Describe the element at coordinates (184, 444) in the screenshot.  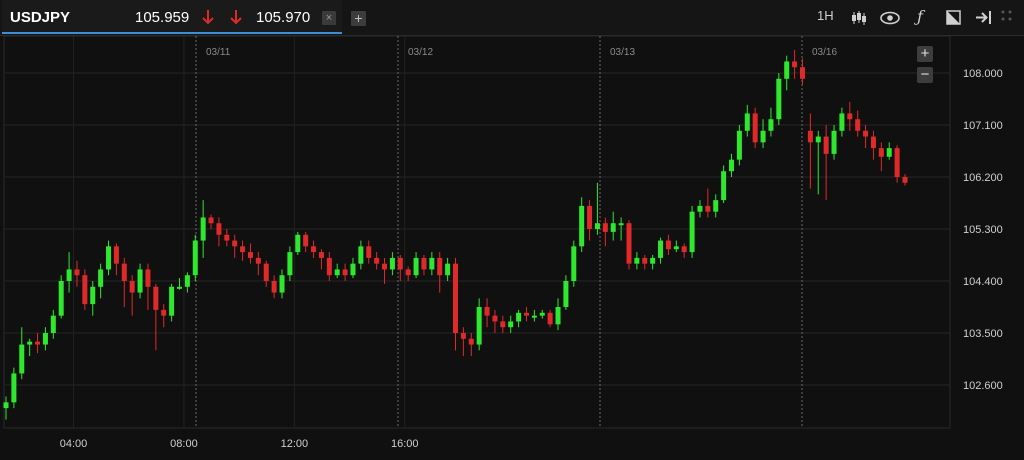
I see `x-tick-label: 08:00` at that location.